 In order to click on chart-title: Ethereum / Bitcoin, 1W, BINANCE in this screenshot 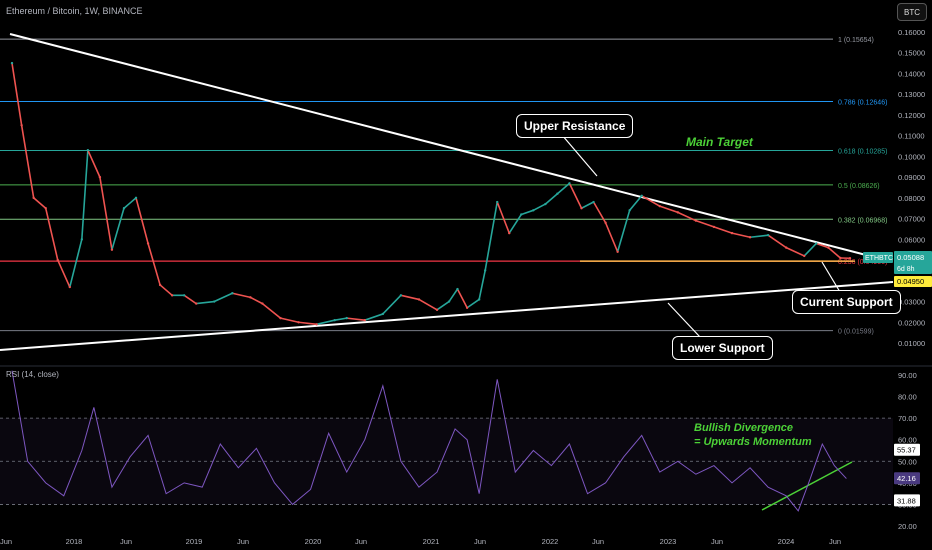, I will do `click(74, 11)`.